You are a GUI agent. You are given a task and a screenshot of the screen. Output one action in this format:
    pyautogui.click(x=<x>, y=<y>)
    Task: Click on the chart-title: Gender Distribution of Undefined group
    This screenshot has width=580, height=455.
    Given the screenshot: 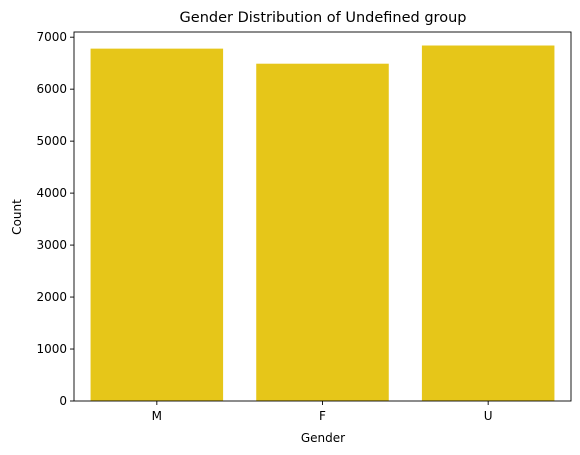 What is the action you would take?
    pyautogui.click(x=323, y=18)
    